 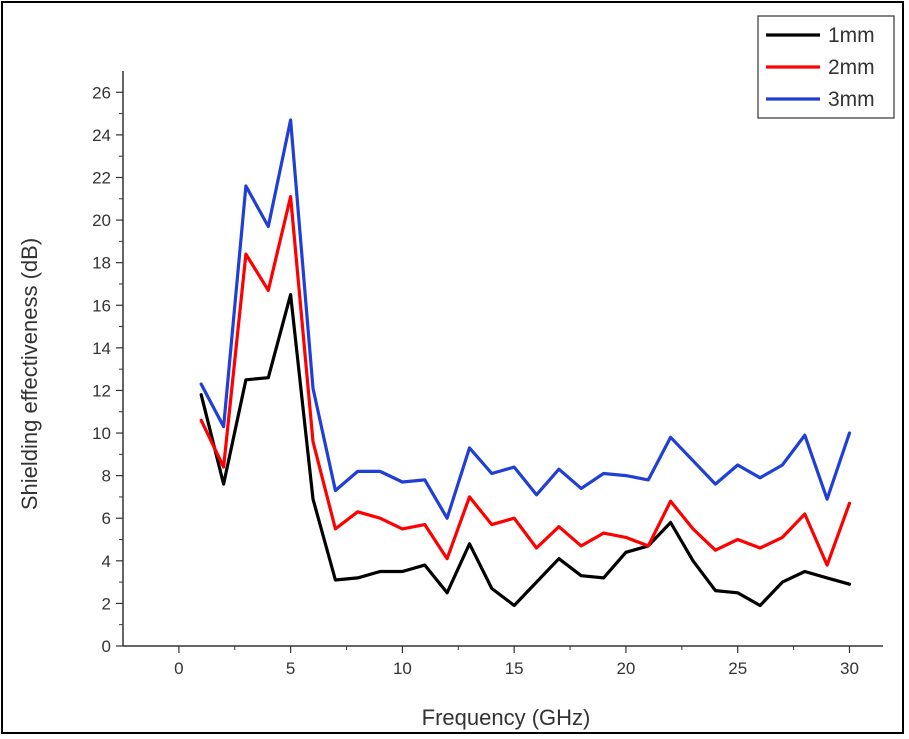 I want to click on x-tick-label: 5, so click(x=290, y=668).